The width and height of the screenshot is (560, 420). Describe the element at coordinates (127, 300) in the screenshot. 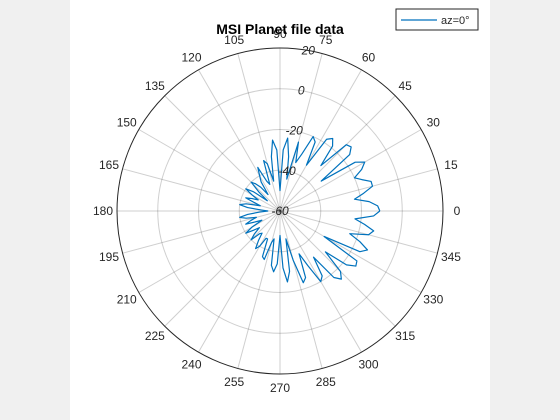

I see `theta-tick-label: 210` at that location.